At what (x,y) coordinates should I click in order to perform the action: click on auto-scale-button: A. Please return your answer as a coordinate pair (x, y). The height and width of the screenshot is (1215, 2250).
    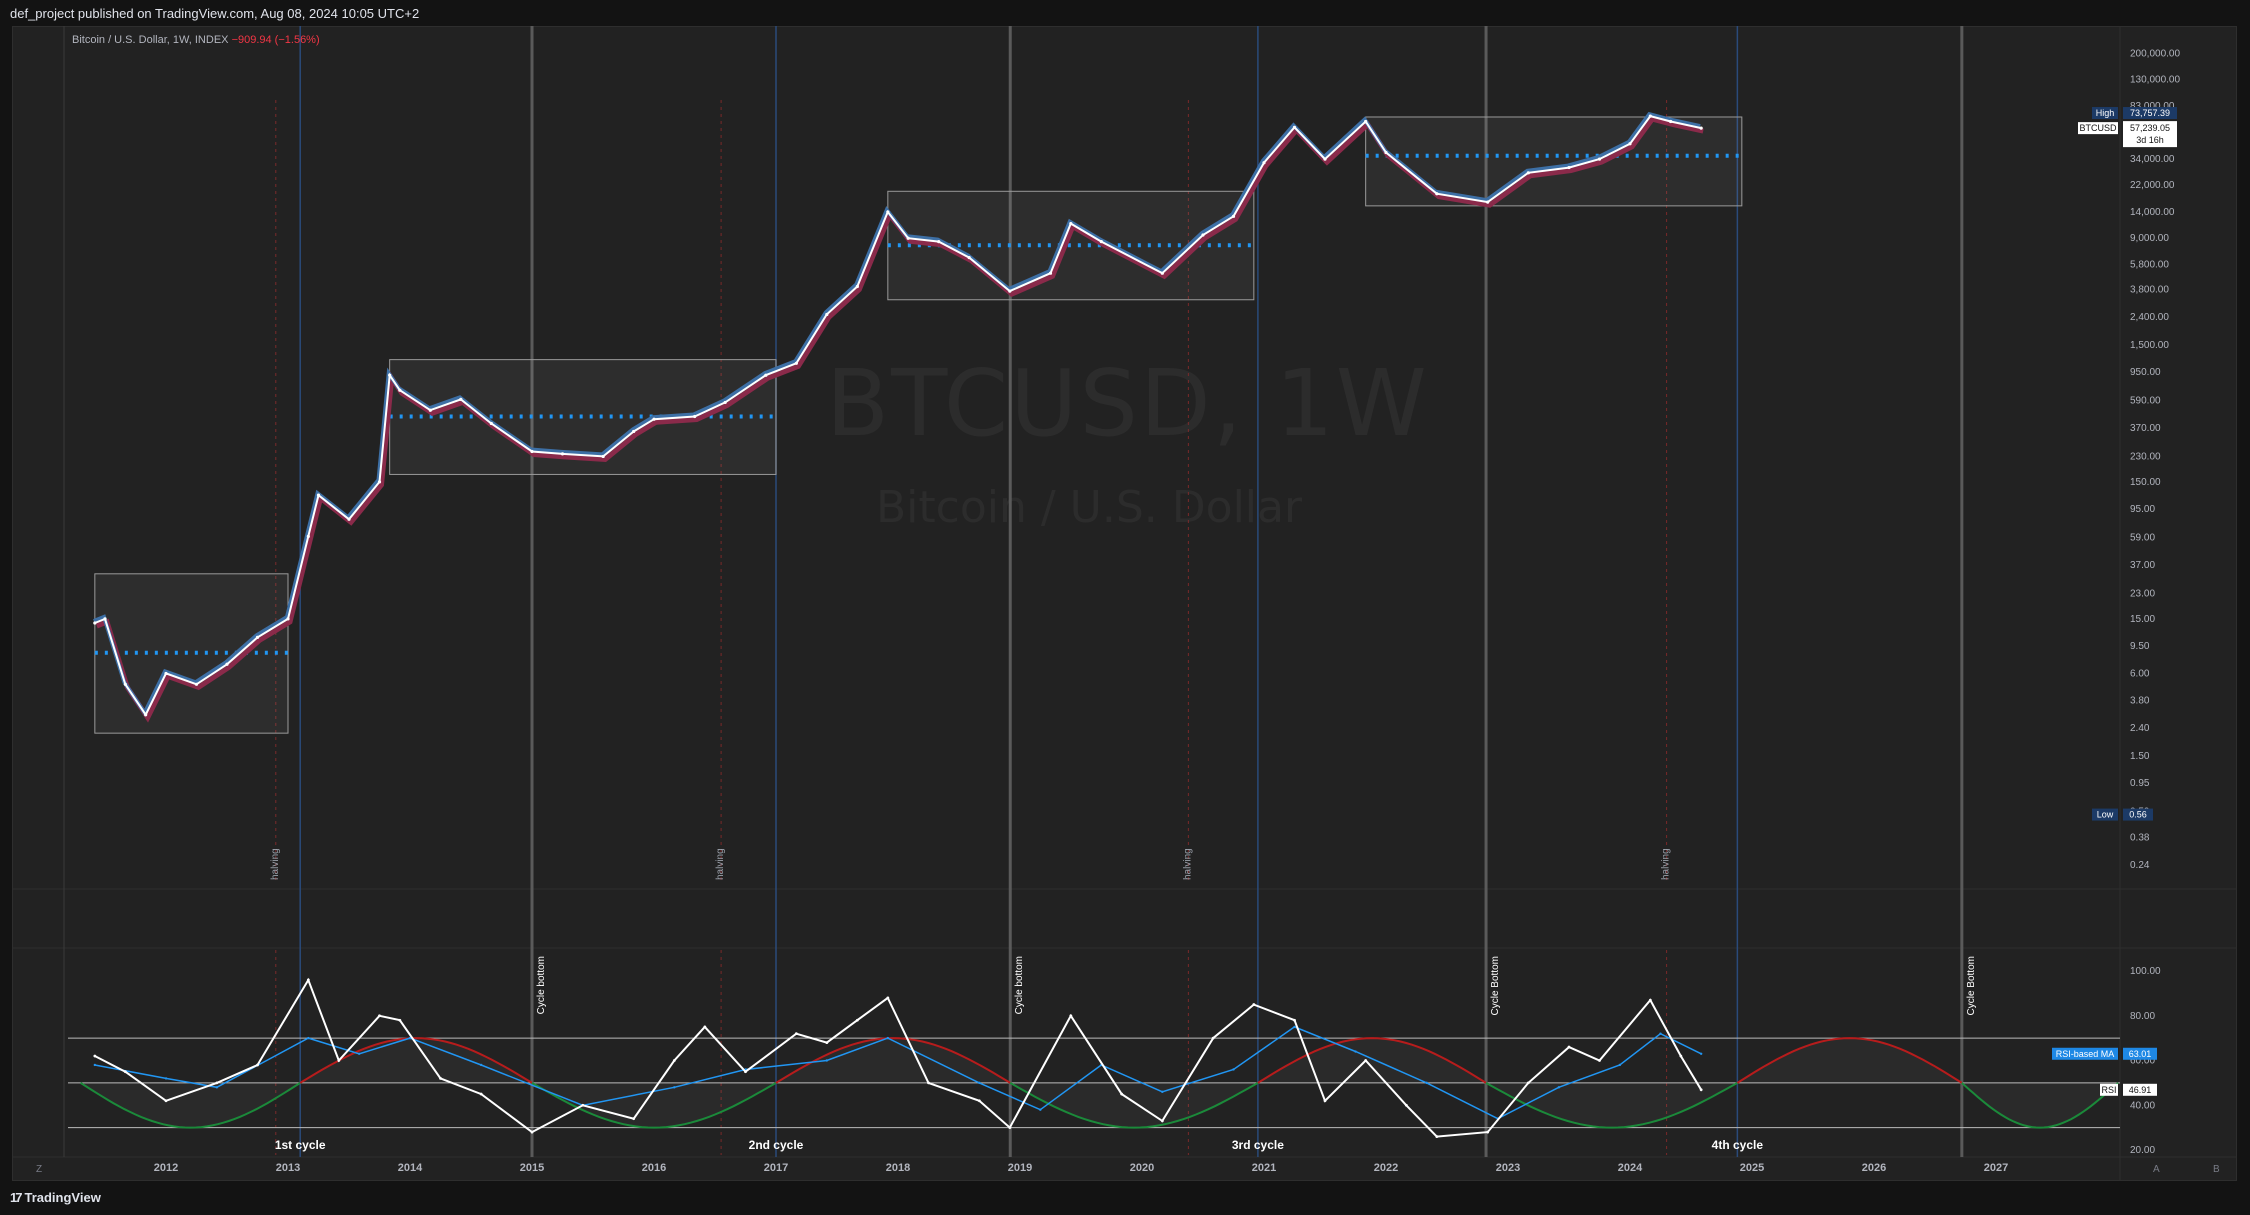
    Looking at the image, I should click on (2156, 1169).